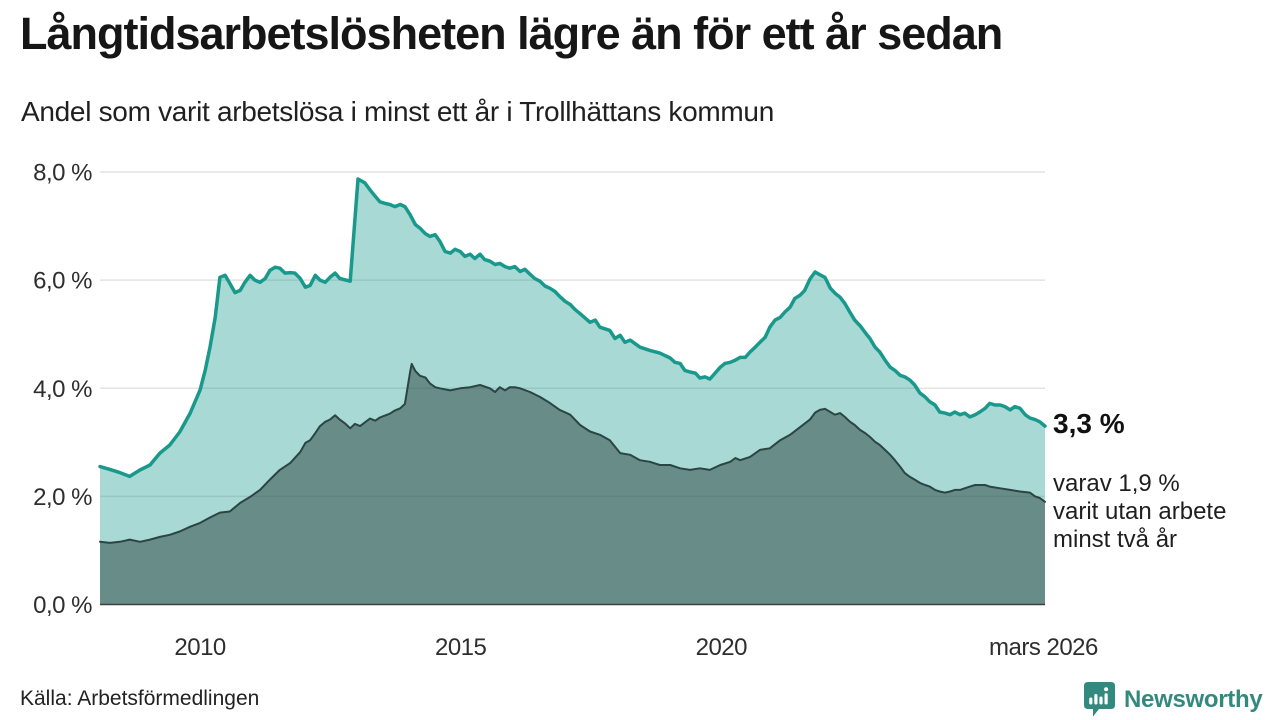 Image resolution: width=1280 pixels, height=720 pixels. I want to click on y-tick-label: 2,0 %, so click(62, 497).